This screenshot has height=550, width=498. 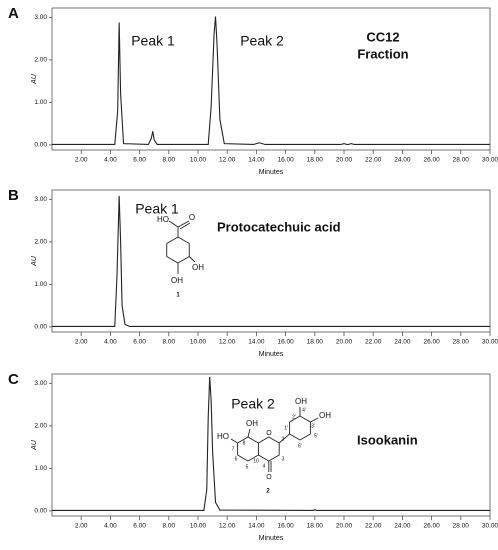 I want to click on structure-label: 10, so click(x=256, y=461).